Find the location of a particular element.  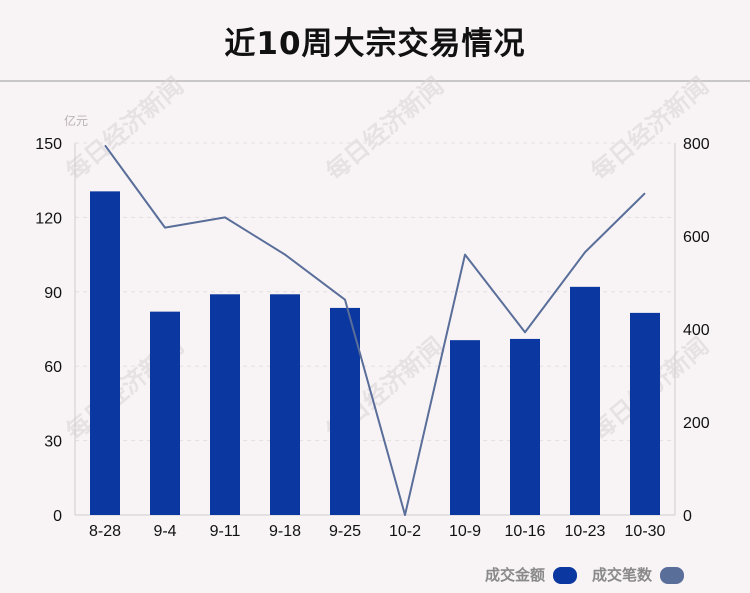

left-tick-label: 30 is located at coordinates (53, 442).